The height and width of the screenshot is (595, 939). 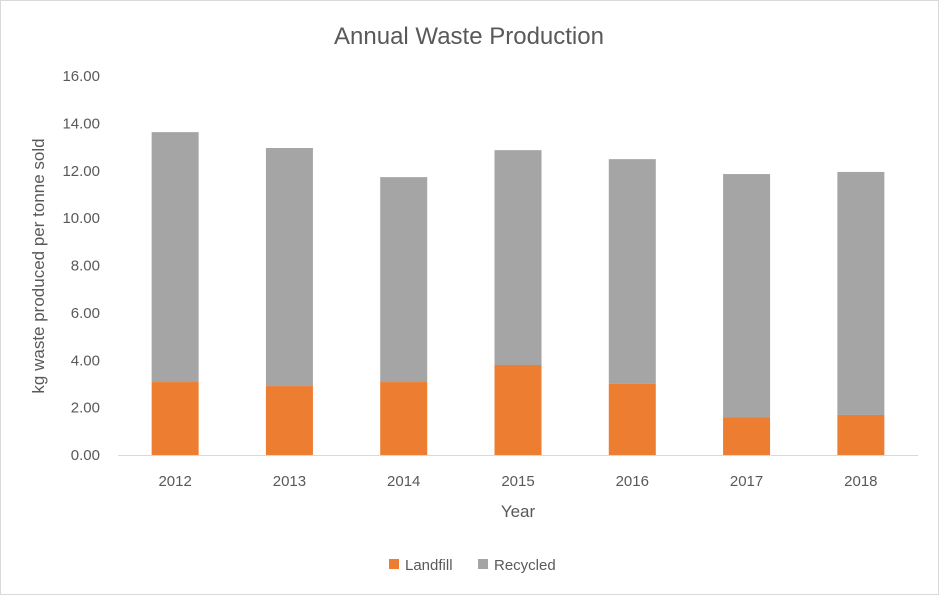 I want to click on legend-label-recycled: Recycled, so click(x=525, y=565).